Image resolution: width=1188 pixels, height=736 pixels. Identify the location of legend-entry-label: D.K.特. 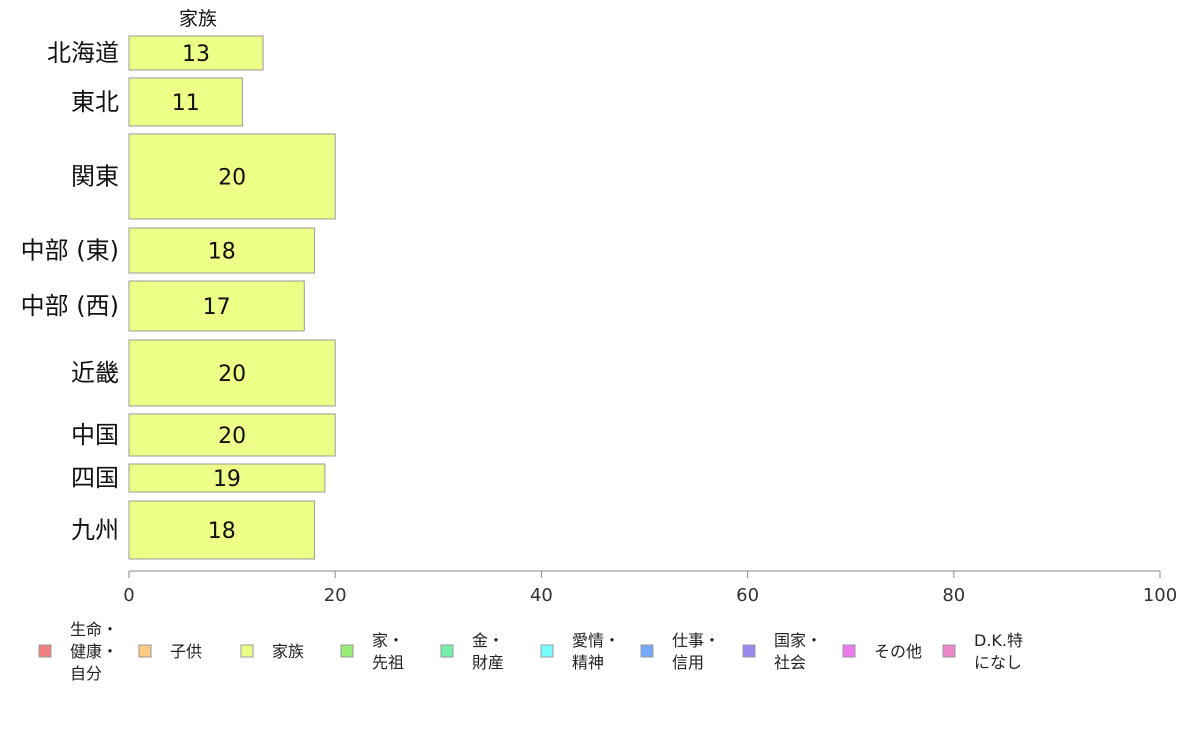
(998, 640).